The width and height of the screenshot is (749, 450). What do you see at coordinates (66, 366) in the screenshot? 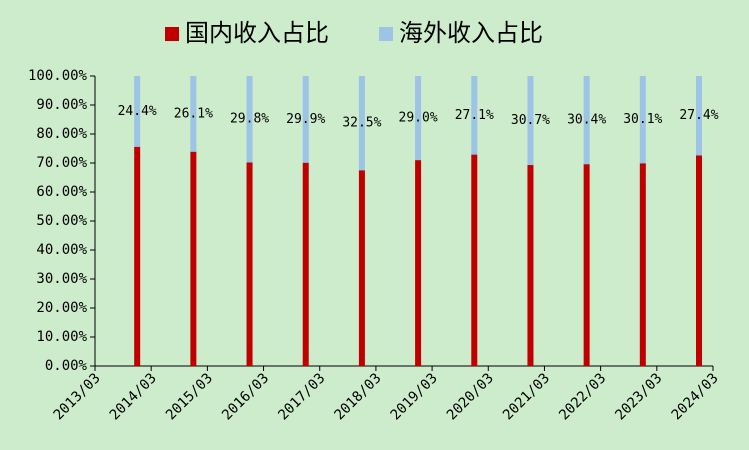
I see `y-tick-label: 0.00%` at bounding box center [66, 366].